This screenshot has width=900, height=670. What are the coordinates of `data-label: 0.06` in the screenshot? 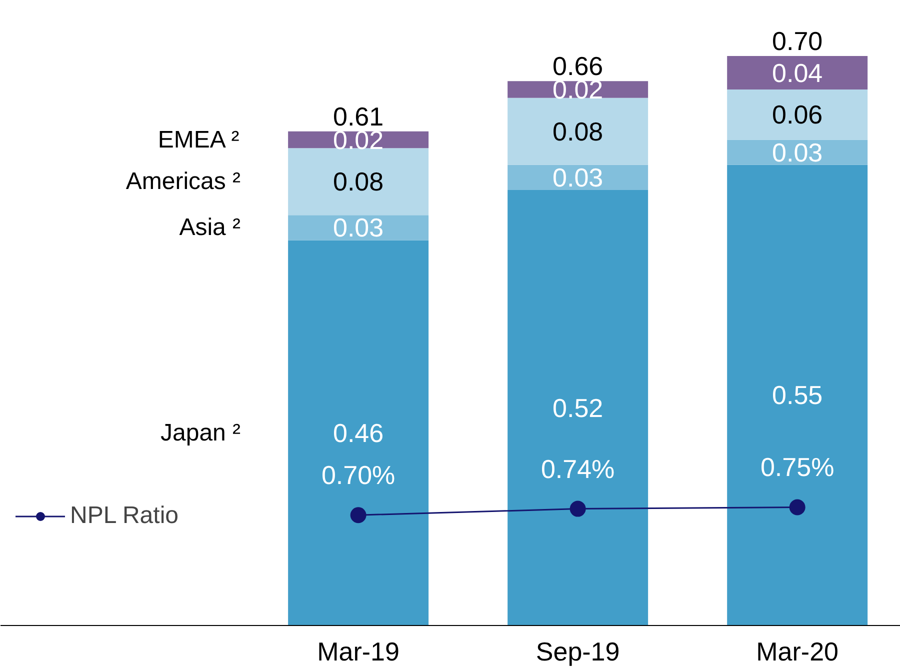 It's located at (797, 115).